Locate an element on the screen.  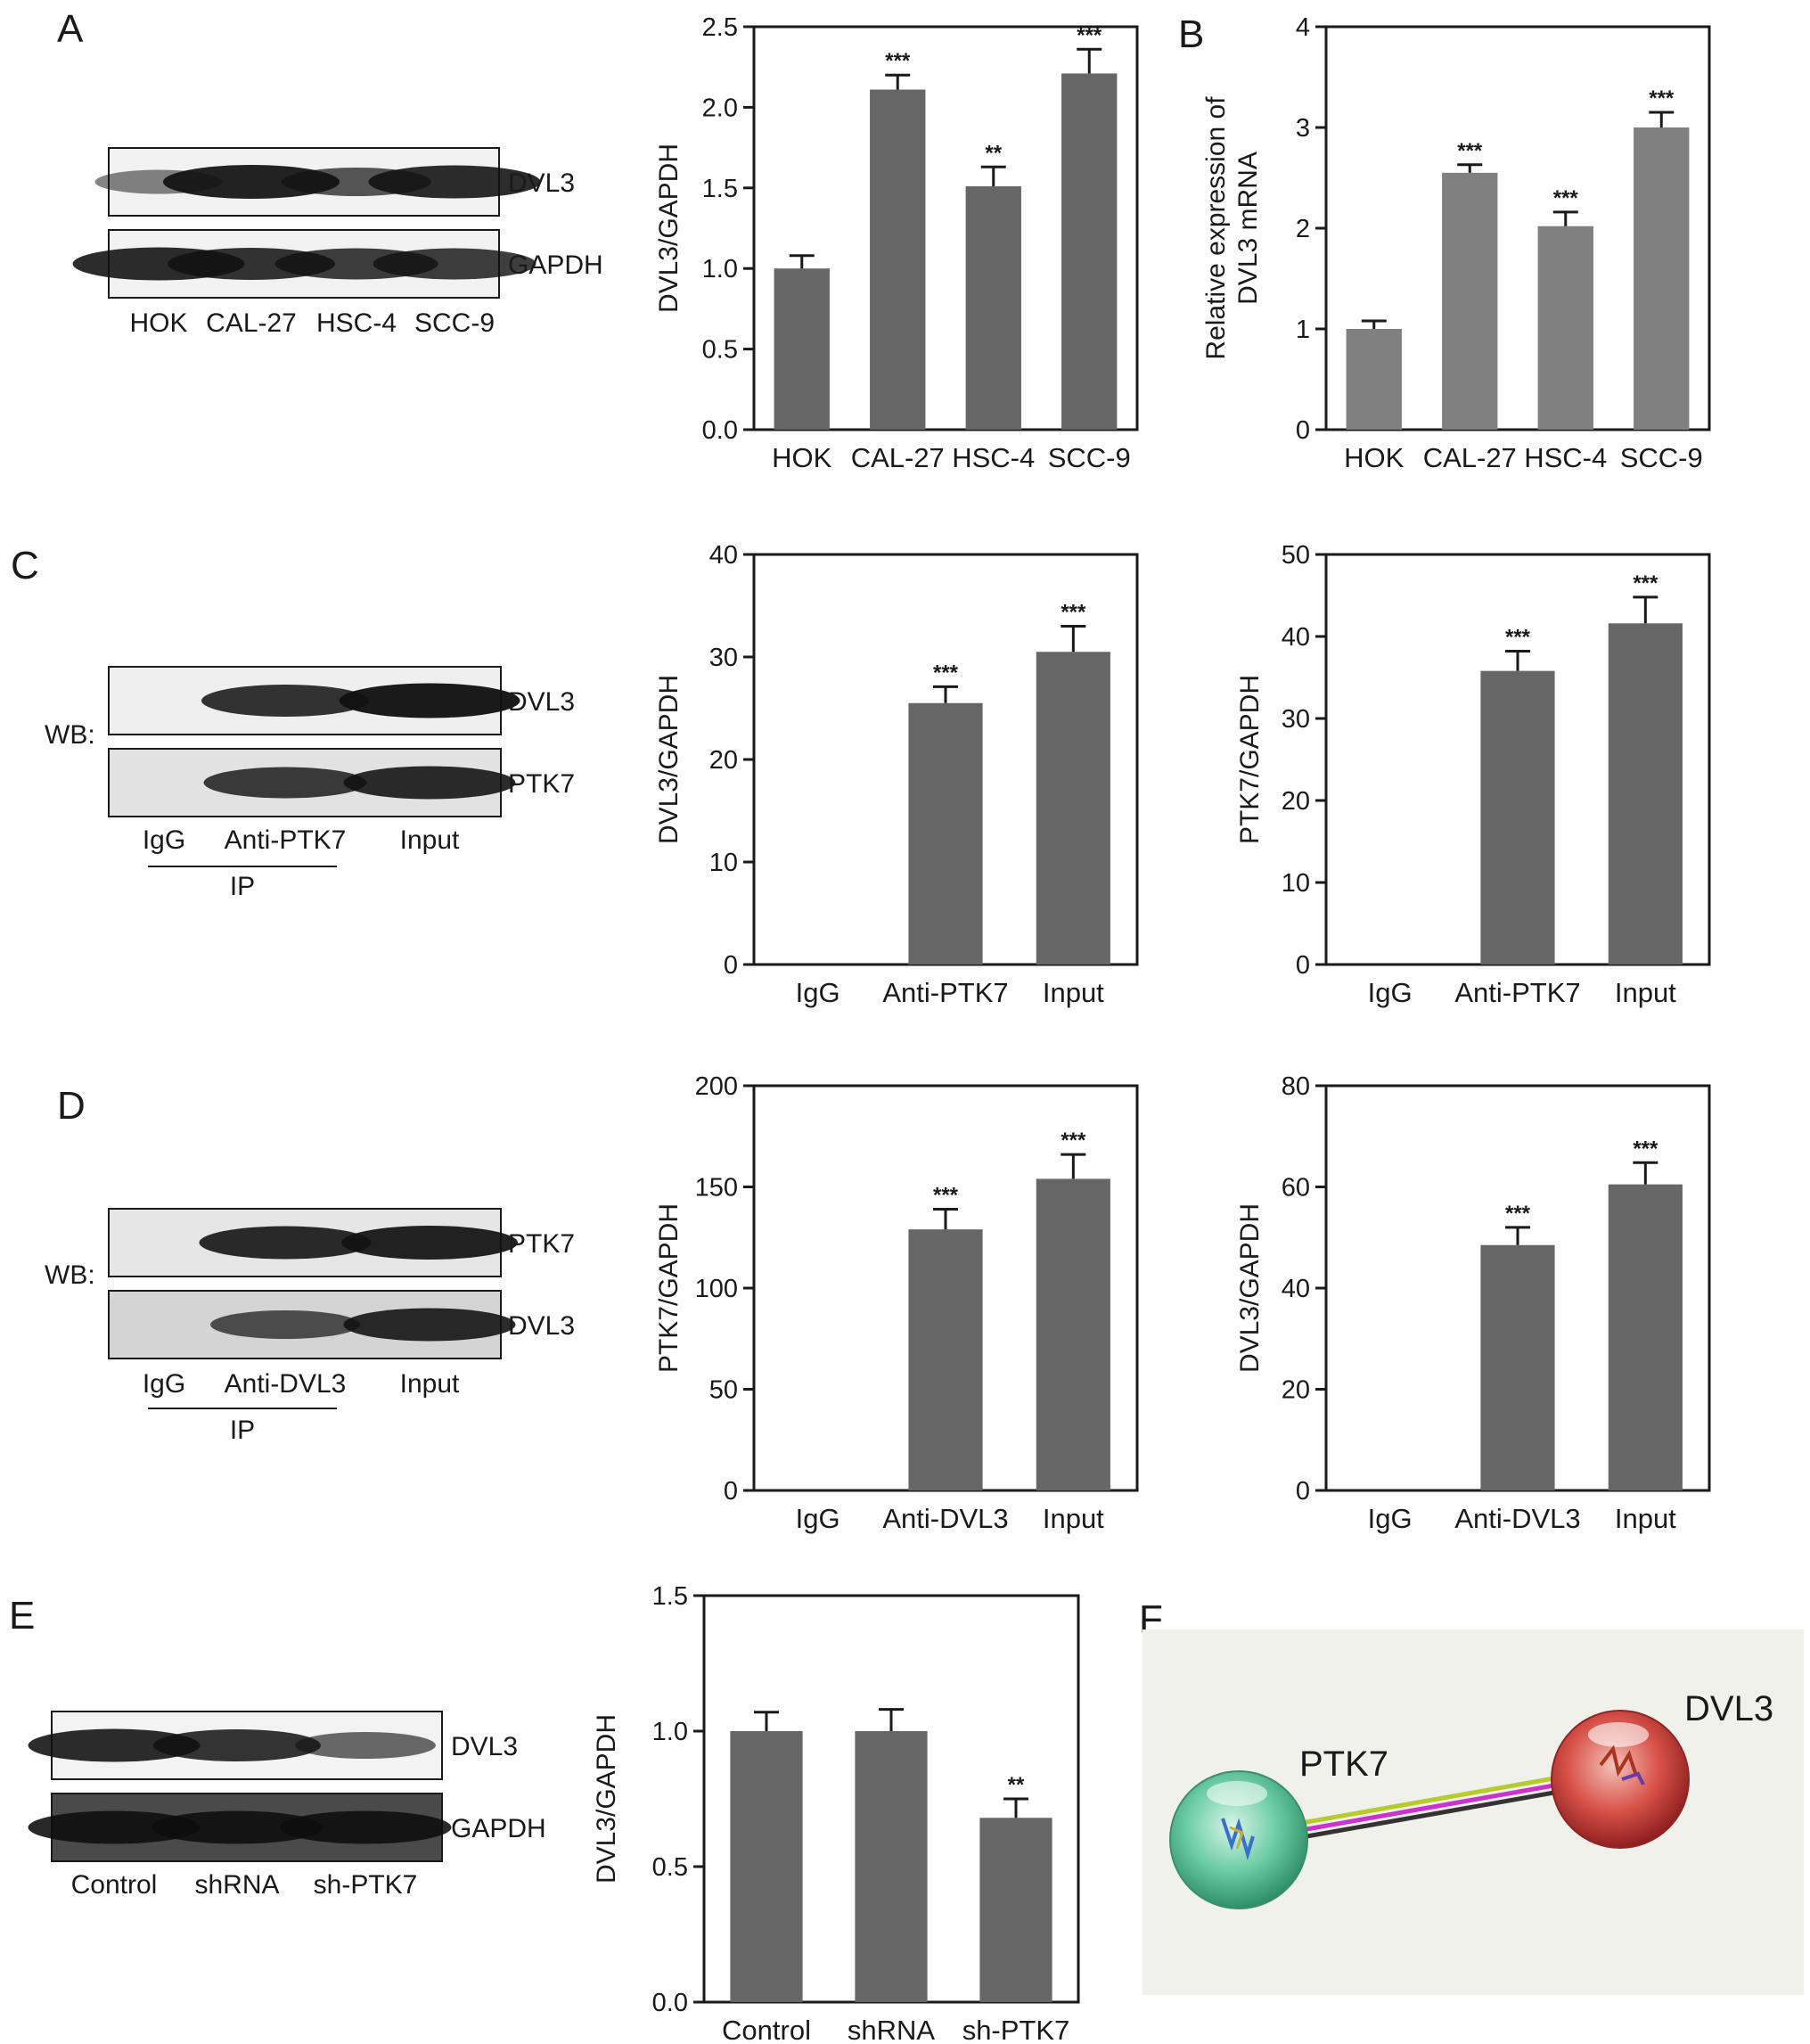
blot-lane-label: sh-PTK7 is located at coordinates (366, 1885).